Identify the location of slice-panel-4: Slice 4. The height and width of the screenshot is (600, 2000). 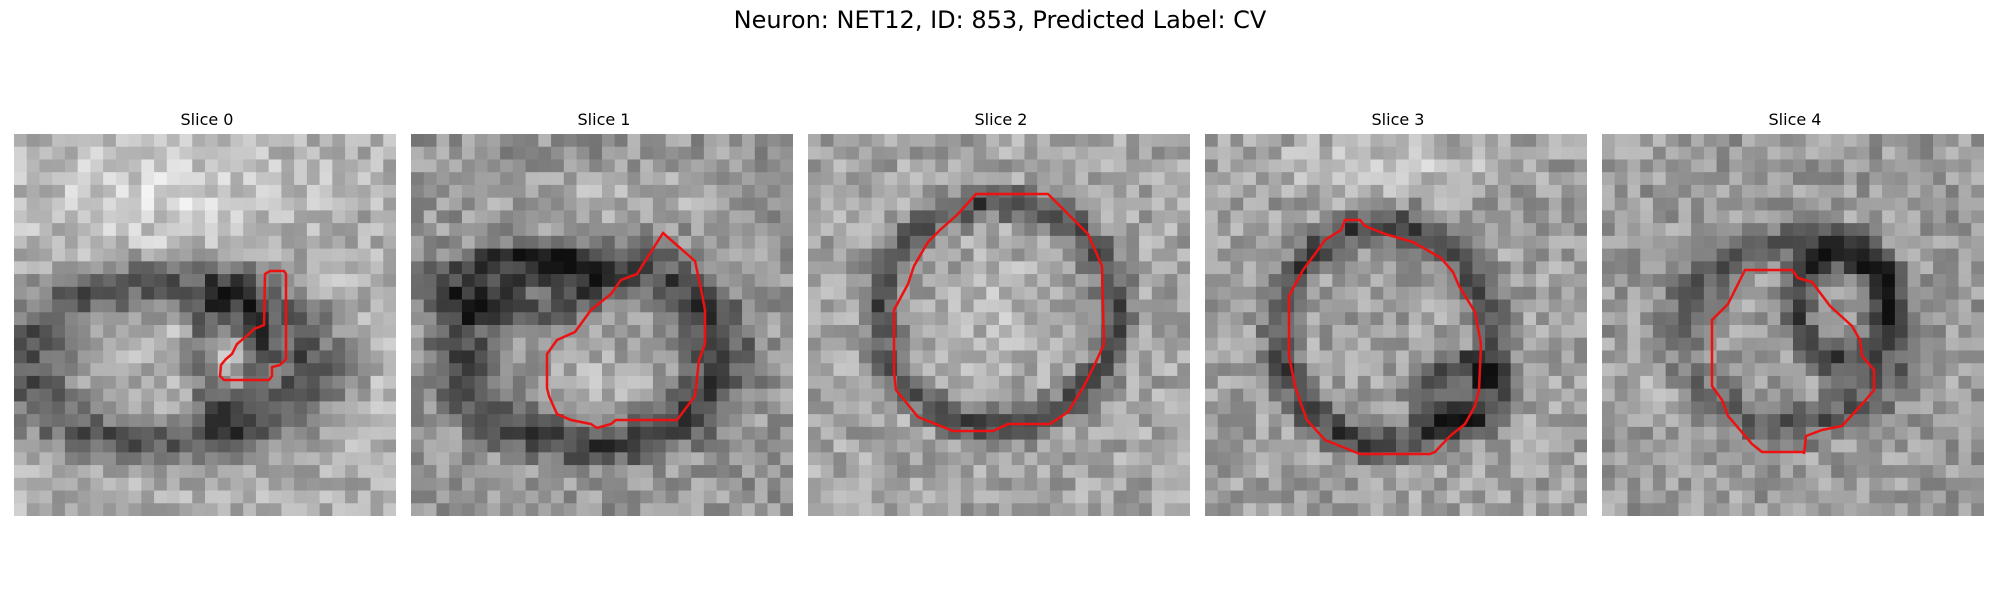
(1795, 312).